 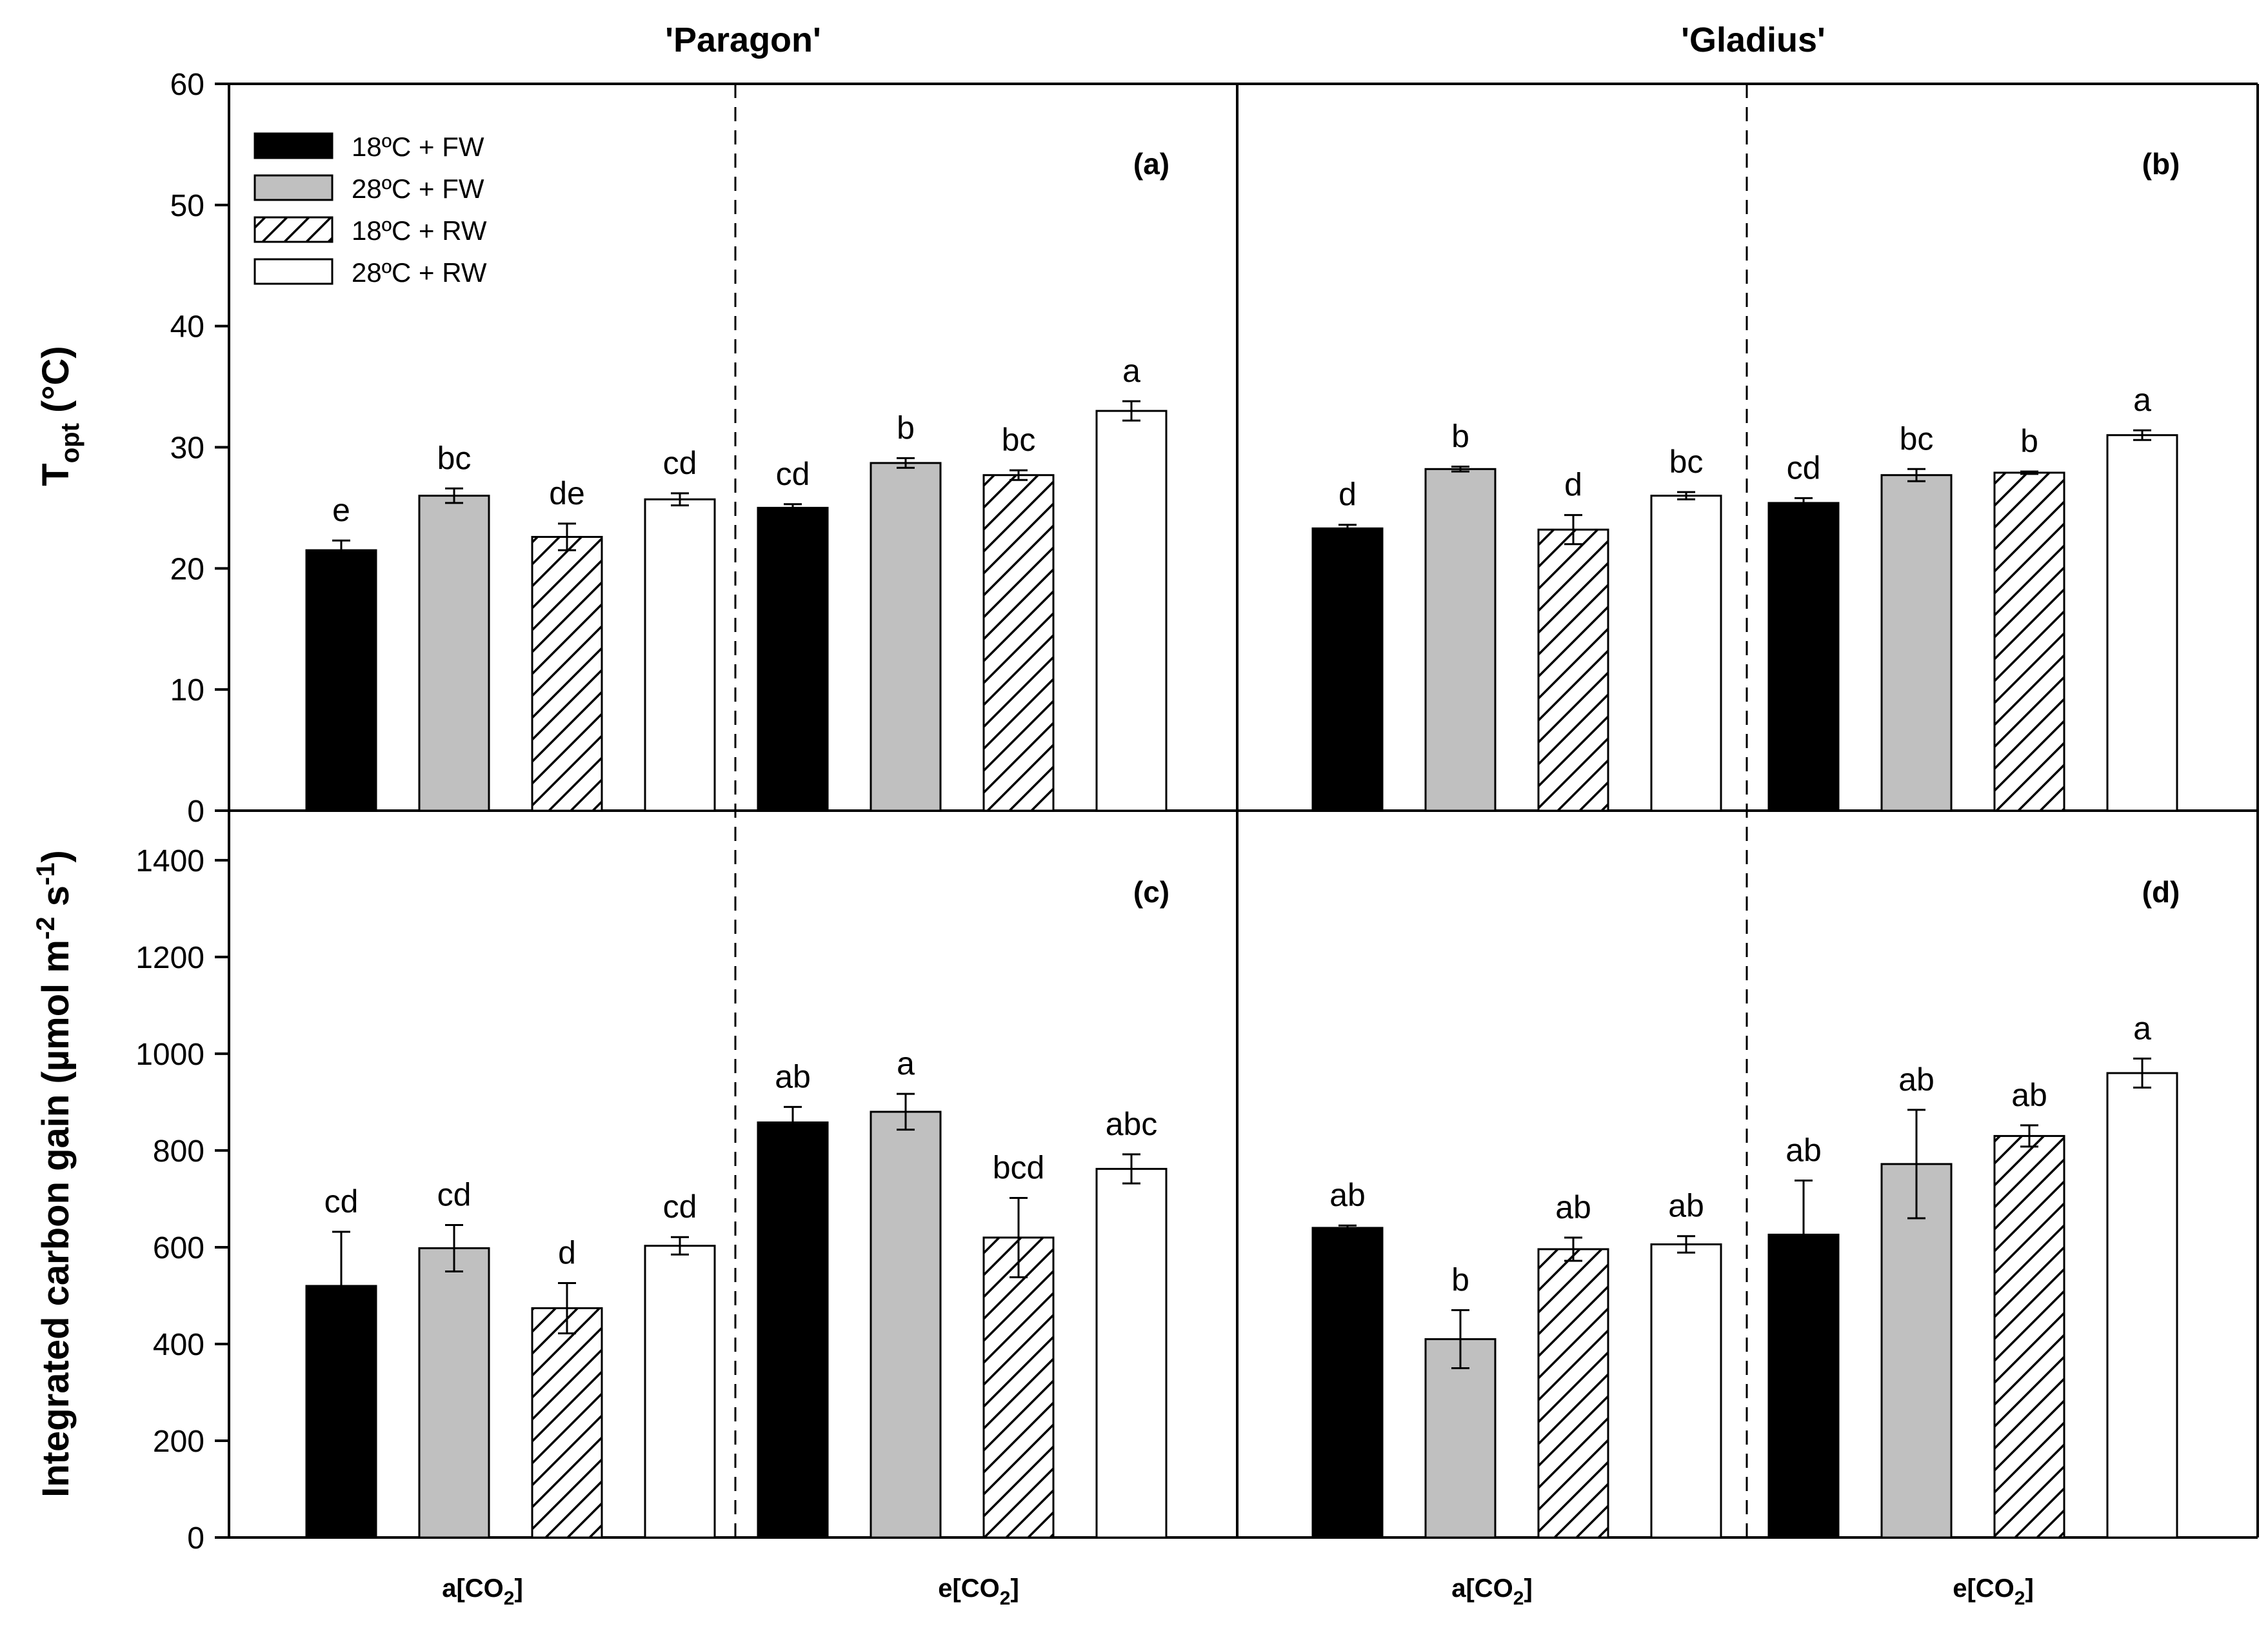 What do you see at coordinates (294, 229) in the screenshot?
I see `legend-swatch-18c-rw` at bounding box center [294, 229].